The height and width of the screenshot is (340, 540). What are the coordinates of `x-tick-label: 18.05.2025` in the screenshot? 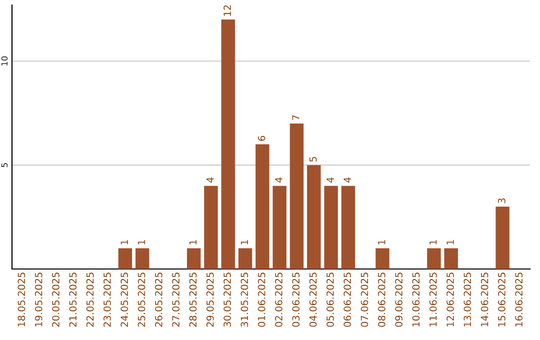 It's located at (22, 299).